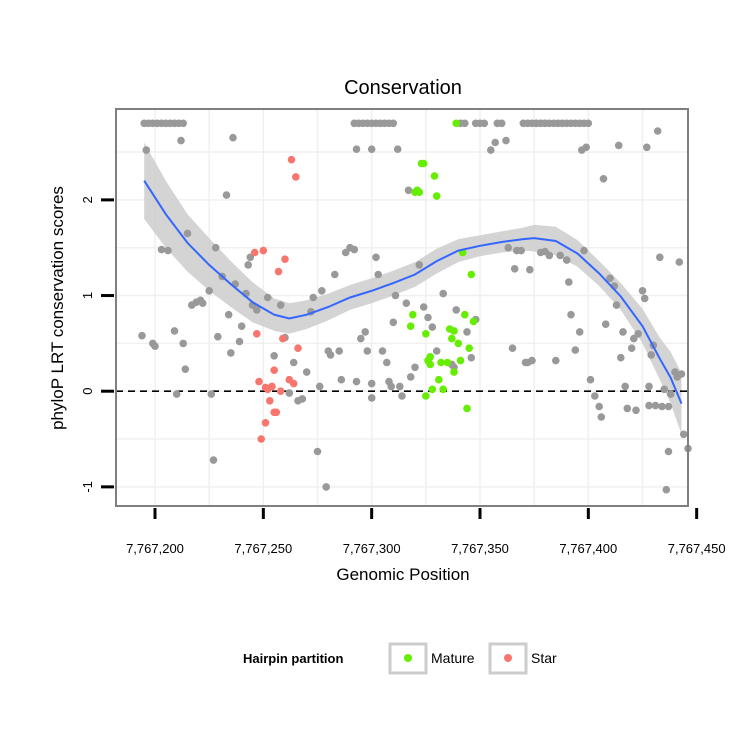 The image size is (750, 750). What do you see at coordinates (522, 658) in the screenshot?
I see `legend-entry-star: Star` at bounding box center [522, 658].